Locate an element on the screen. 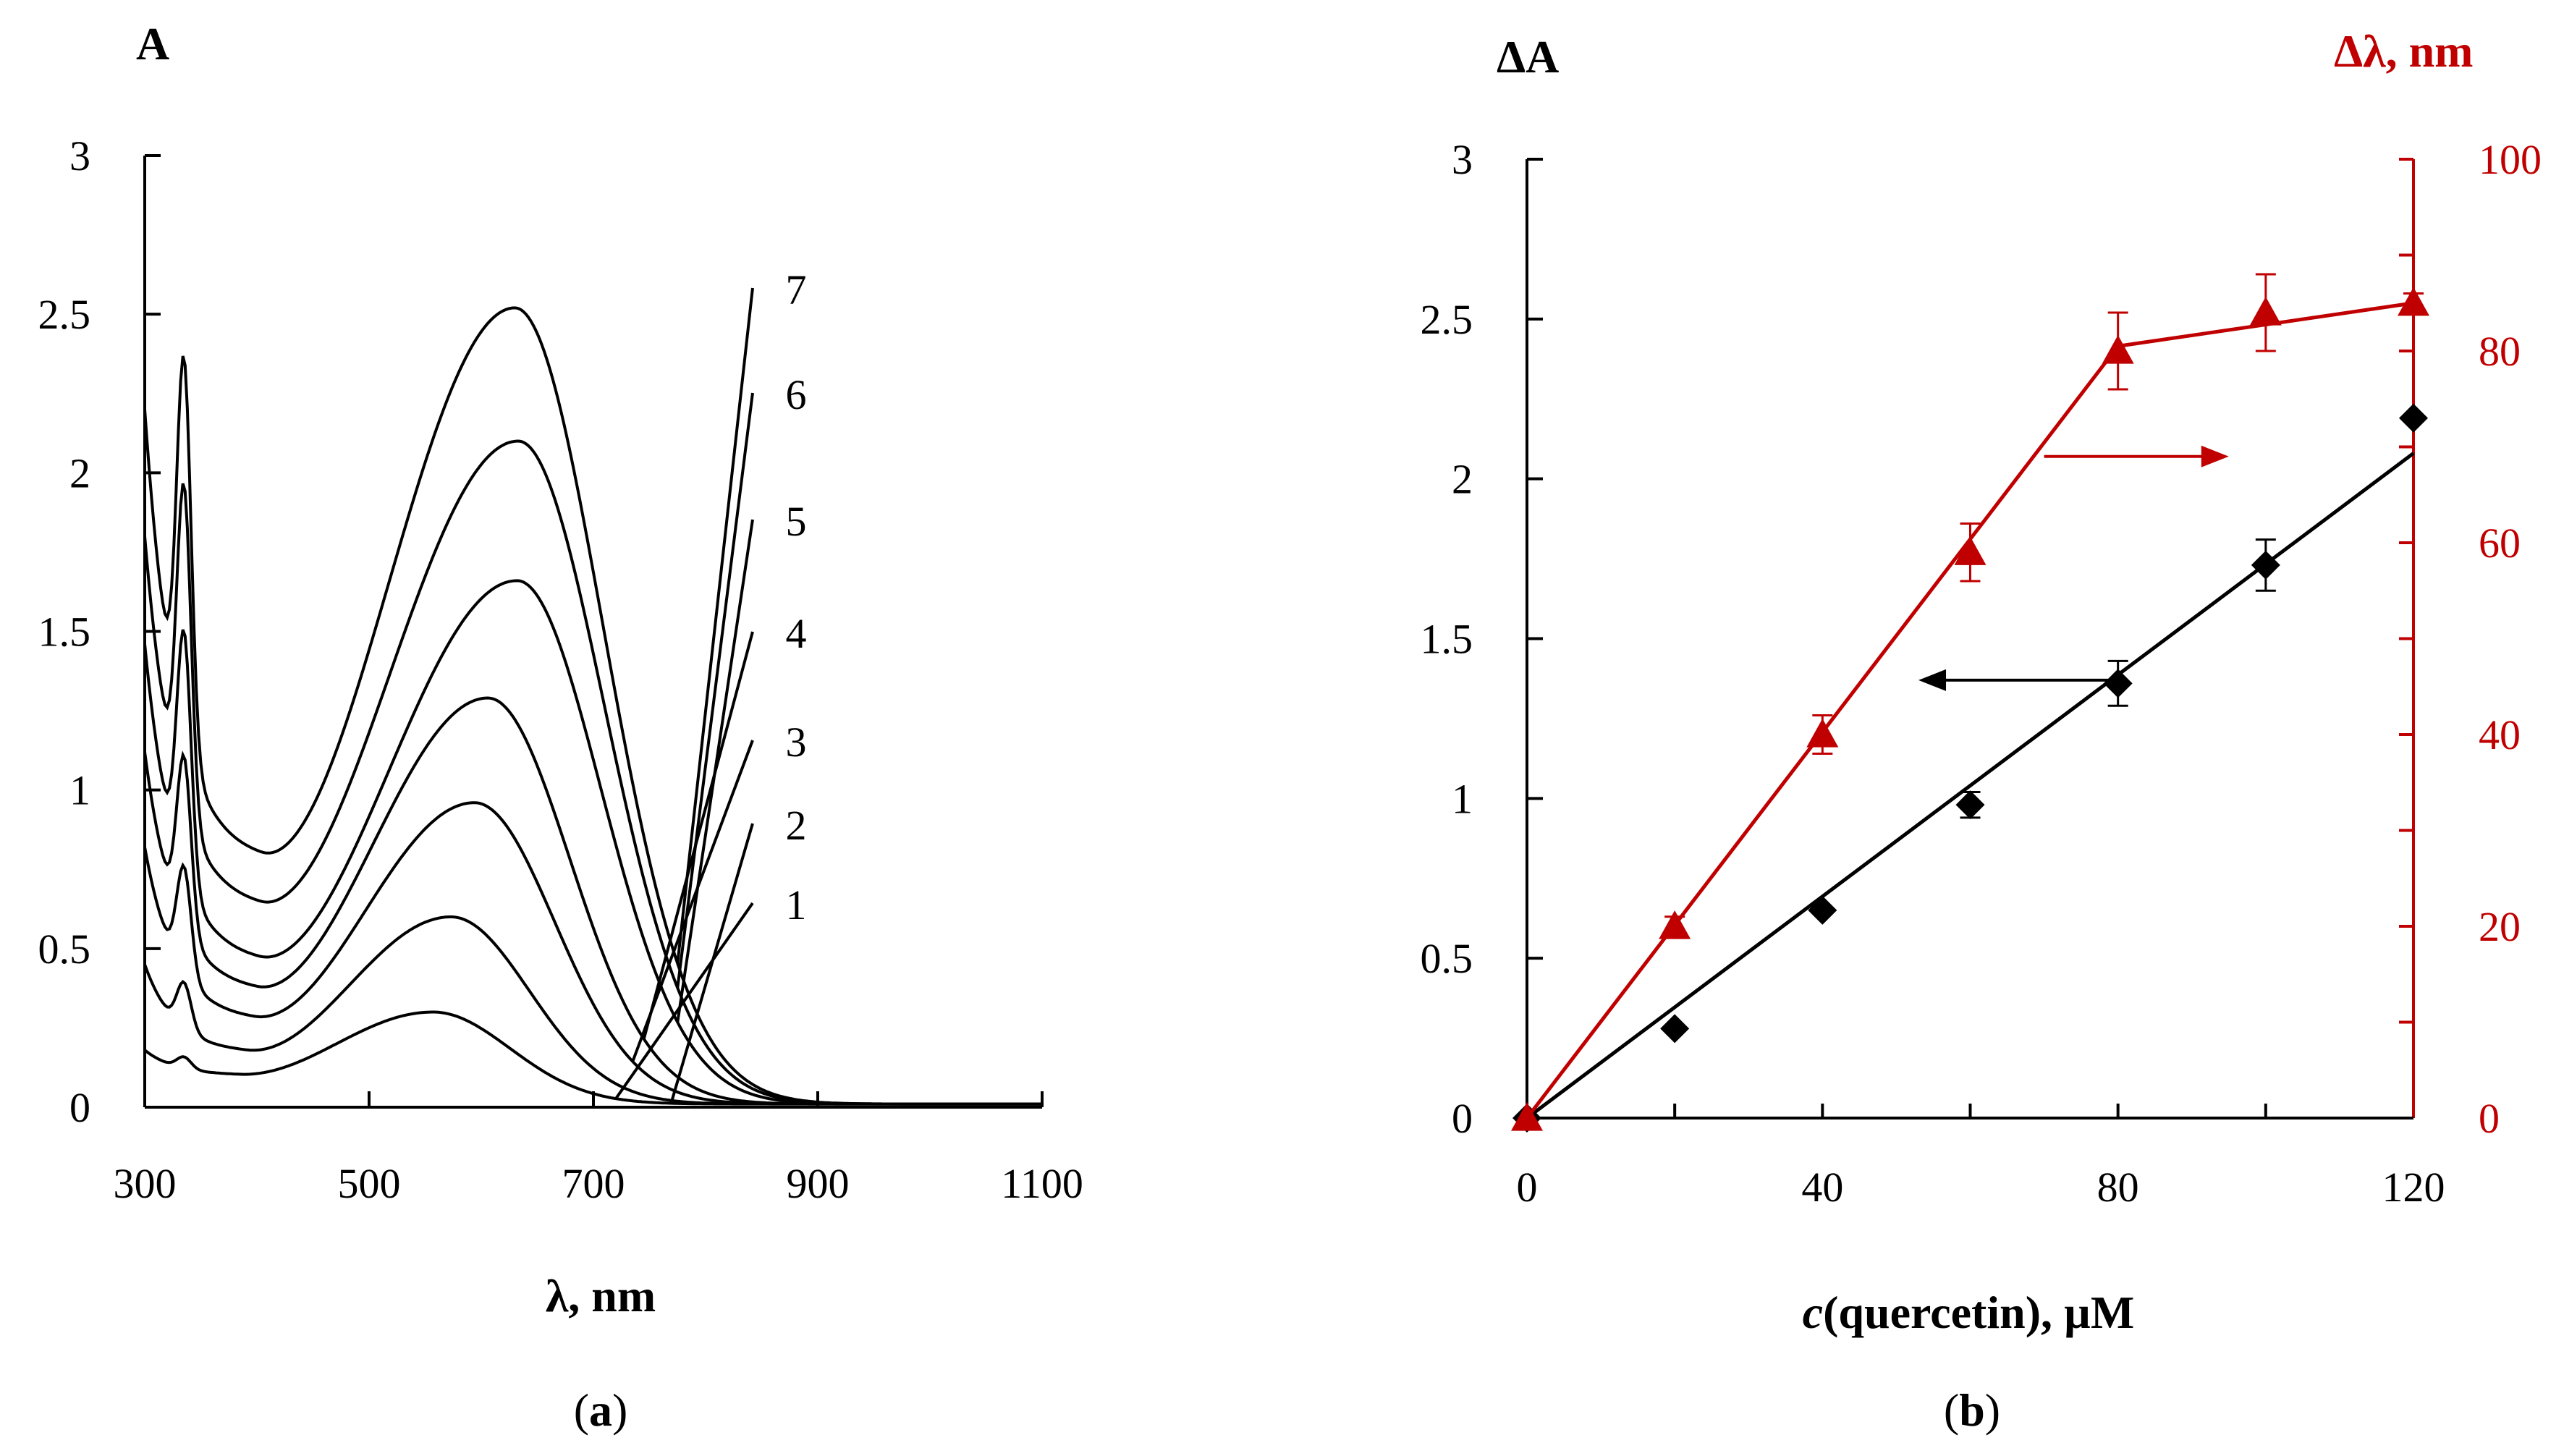  panel-b-right-y-ticks: 0 20 40 60 80 100 is located at coordinates (2470, 639).